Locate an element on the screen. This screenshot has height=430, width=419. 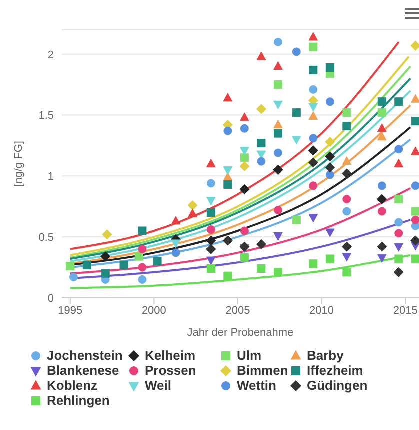
x-tick-label: 1995 is located at coordinates (70, 310).